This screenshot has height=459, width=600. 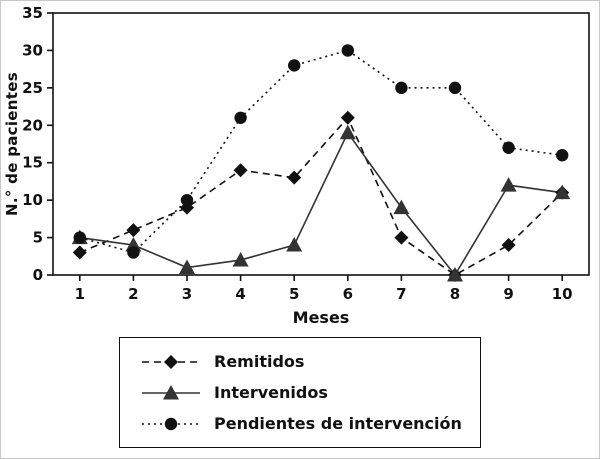 I want to click on svg-text: 0, so click(x=38, y=275).